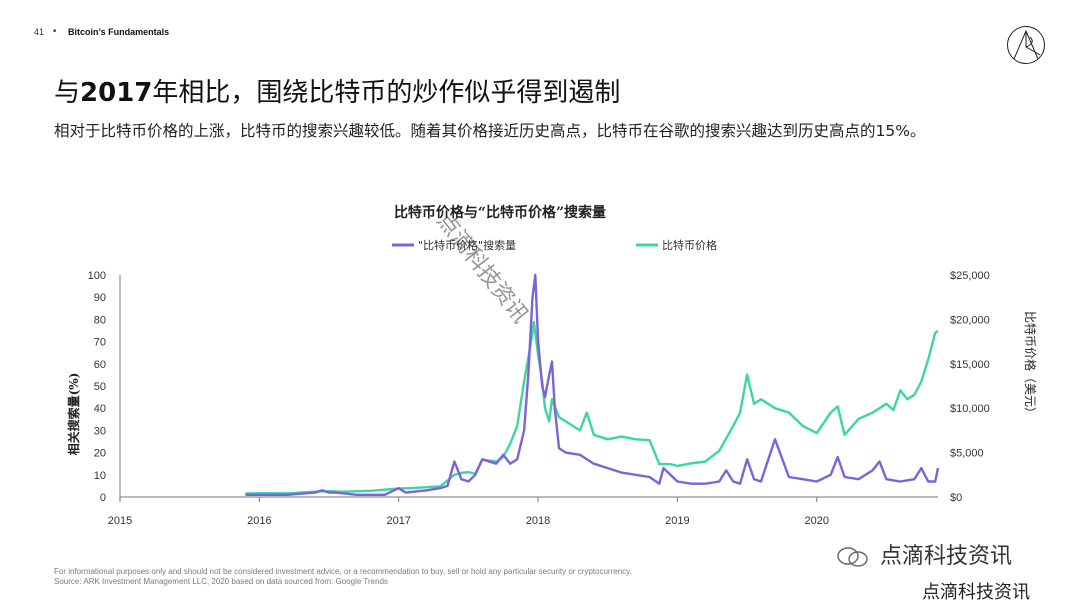 The image size is (1080, 608). I want to click on wechat-icon, so click(852, 557).